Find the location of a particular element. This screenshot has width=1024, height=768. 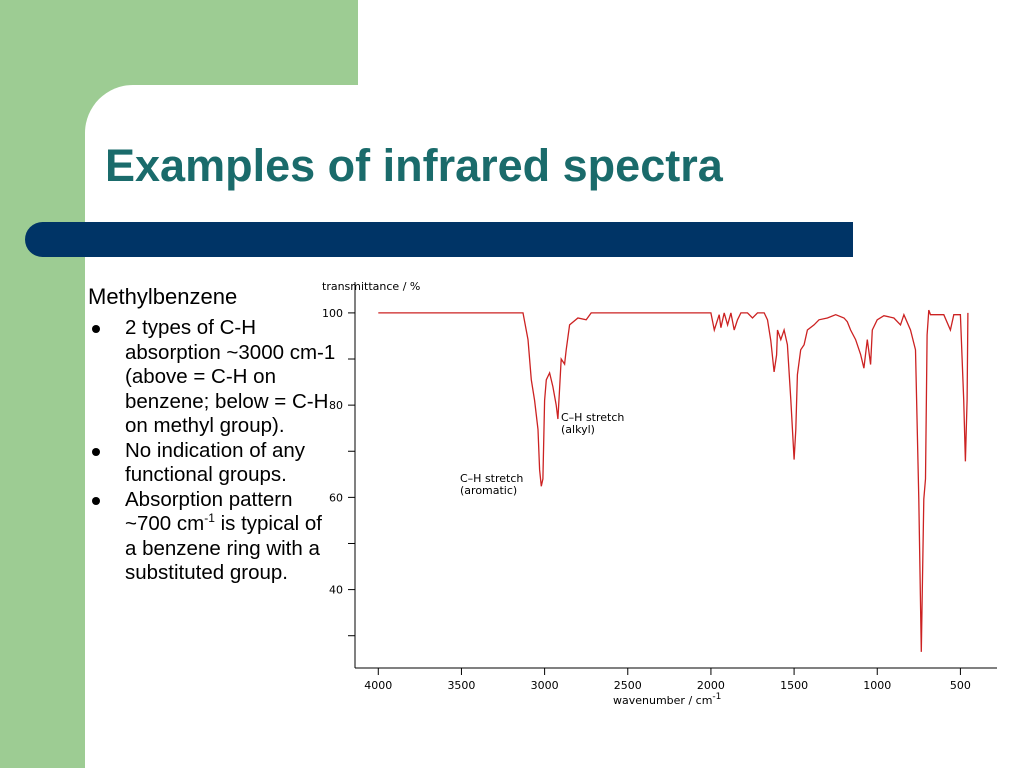

x-tick-label: 3000 is located at coordinates (545, 685).